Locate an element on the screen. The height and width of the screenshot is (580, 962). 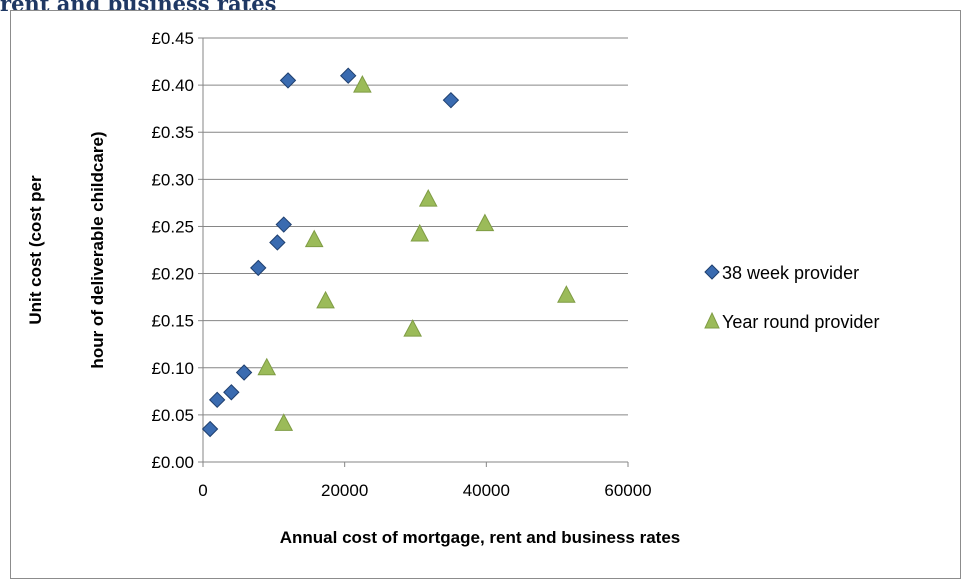
legend-label-38-week: 38 week provider is located at coordinates (790, 273).